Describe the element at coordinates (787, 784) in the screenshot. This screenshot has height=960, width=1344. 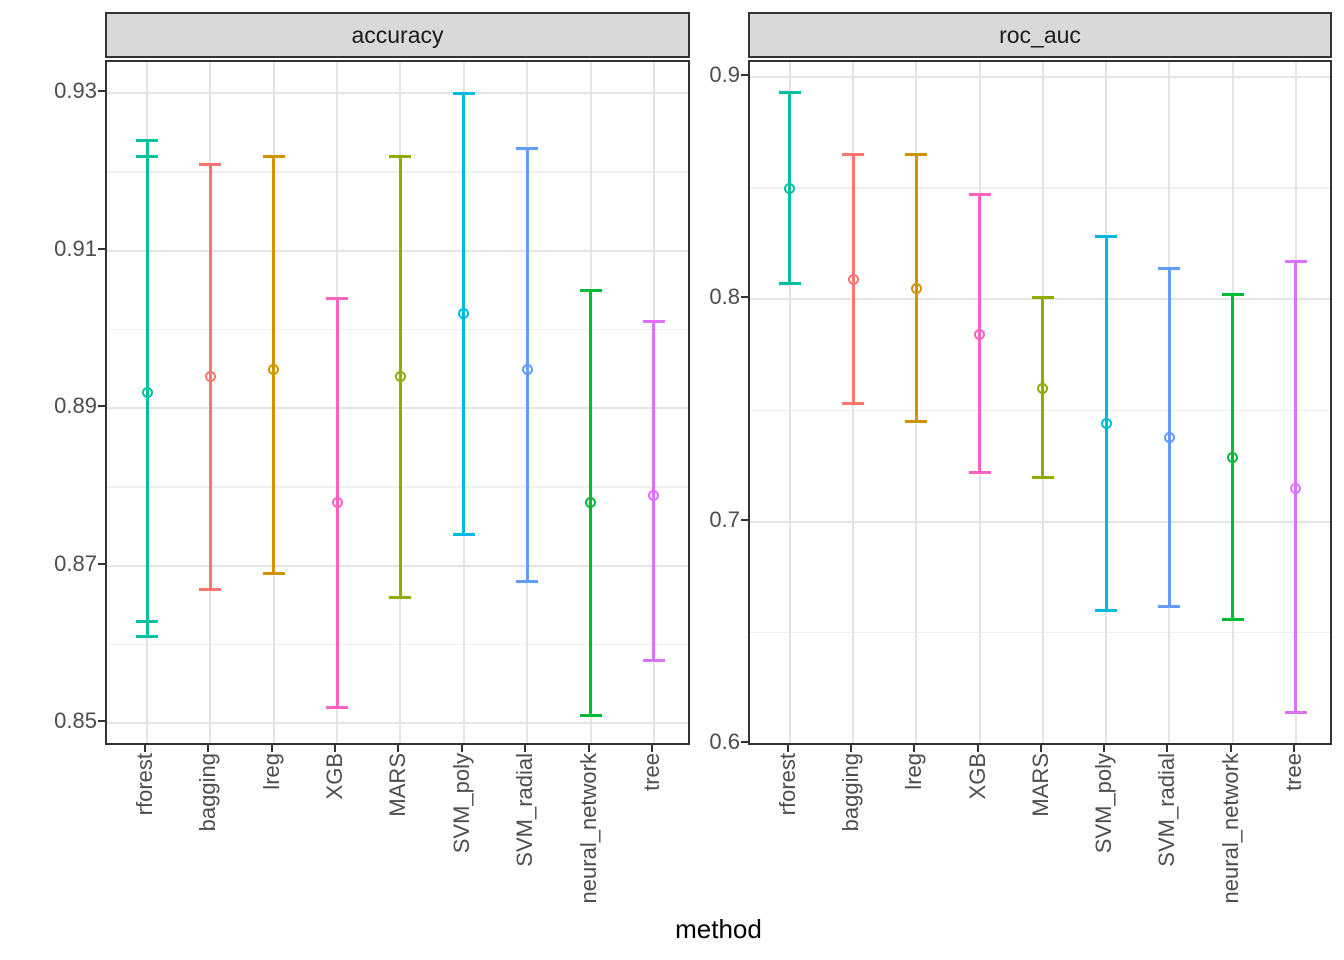
I see `x-tick-label-rforest: rforest` at that location.